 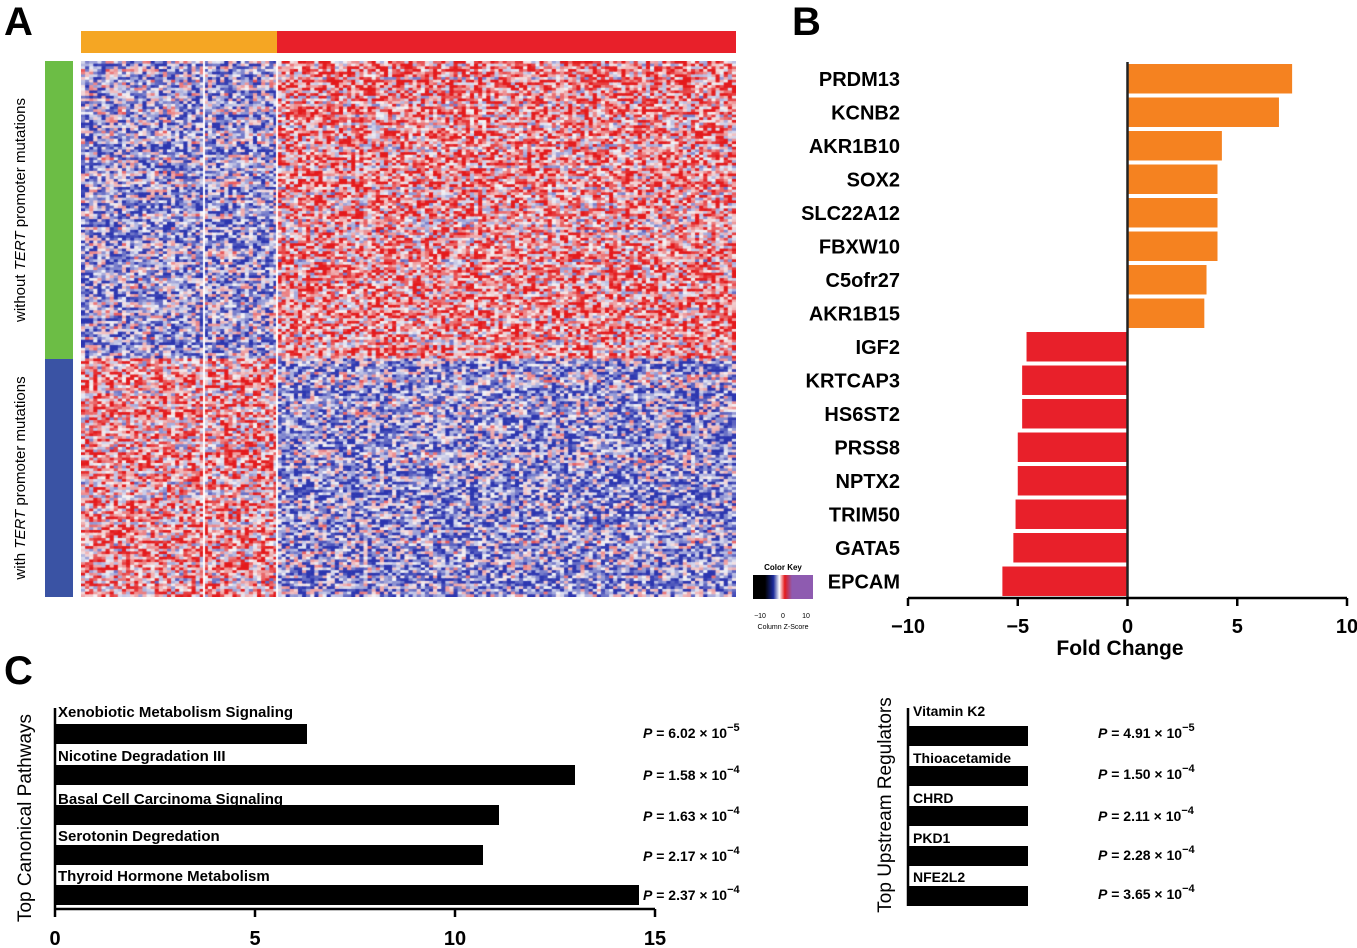 I want to click on p-value-label: P = 4.91 × 10−5, so click(x=1146, y=731).